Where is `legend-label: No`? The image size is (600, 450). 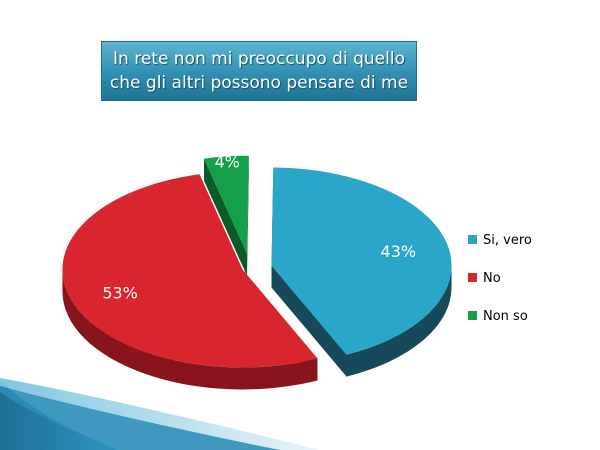 legend-label: No is located at coordinates (492, 278).